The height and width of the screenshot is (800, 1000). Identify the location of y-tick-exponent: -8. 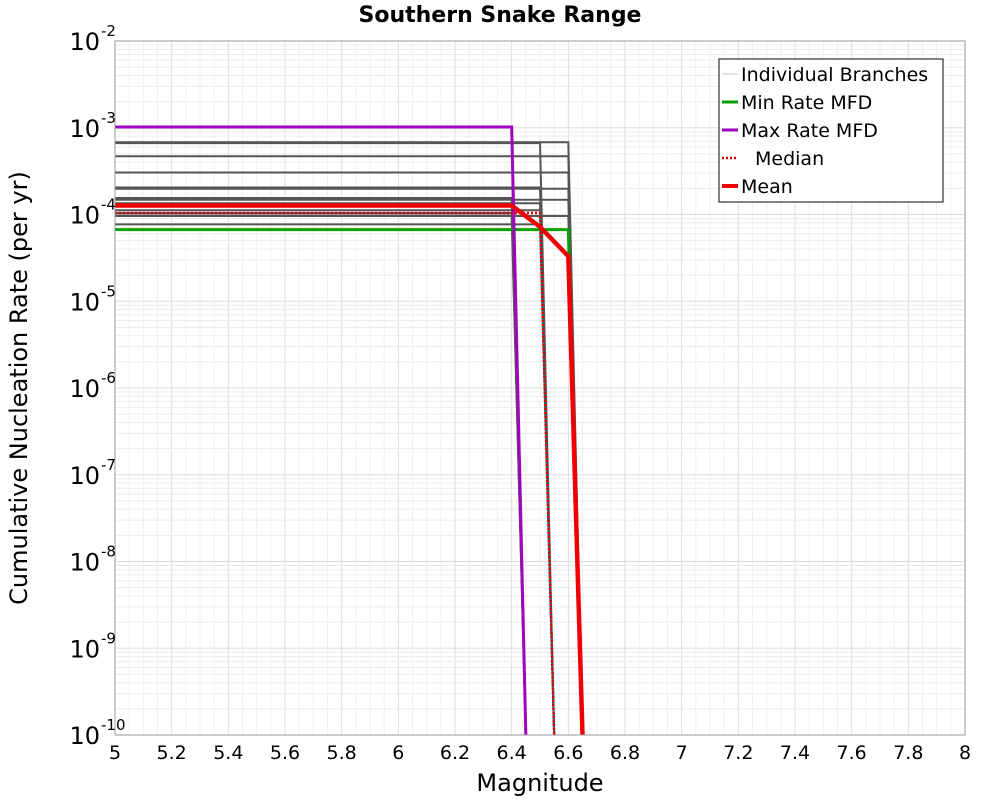
(108, 552).